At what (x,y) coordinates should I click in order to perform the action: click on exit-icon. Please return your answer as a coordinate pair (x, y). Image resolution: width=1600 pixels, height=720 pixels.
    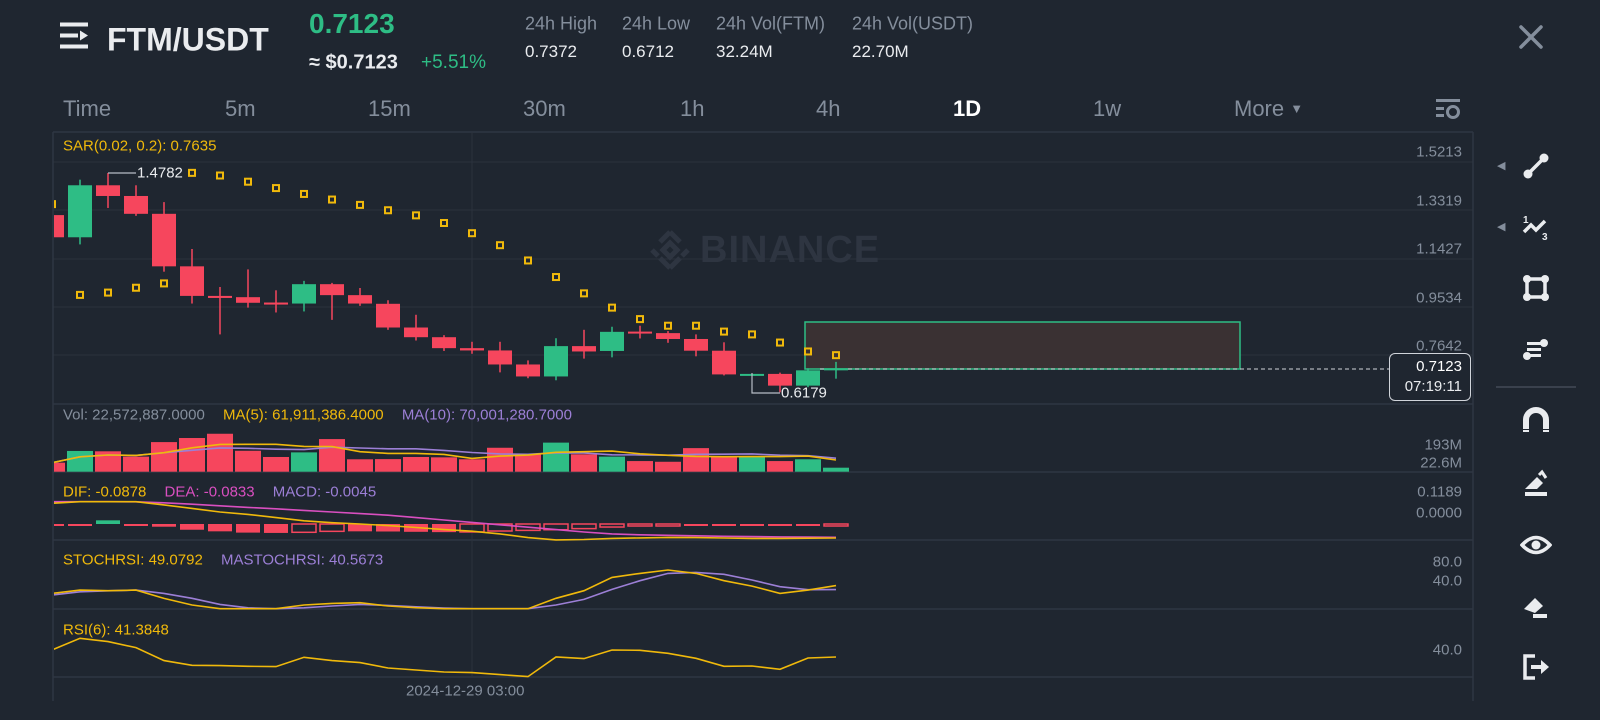
    Looking at the image, I should click on (1536, 667).